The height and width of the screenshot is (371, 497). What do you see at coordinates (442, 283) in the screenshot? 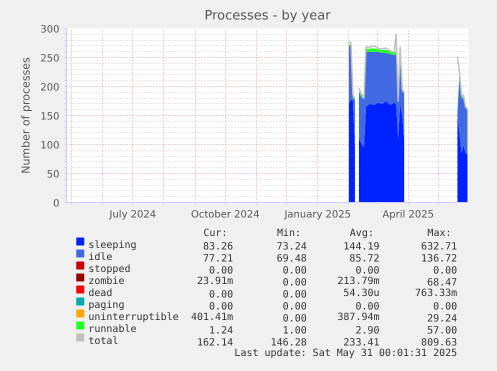
I see `text: 68.47` at bounding box center [442, 283].